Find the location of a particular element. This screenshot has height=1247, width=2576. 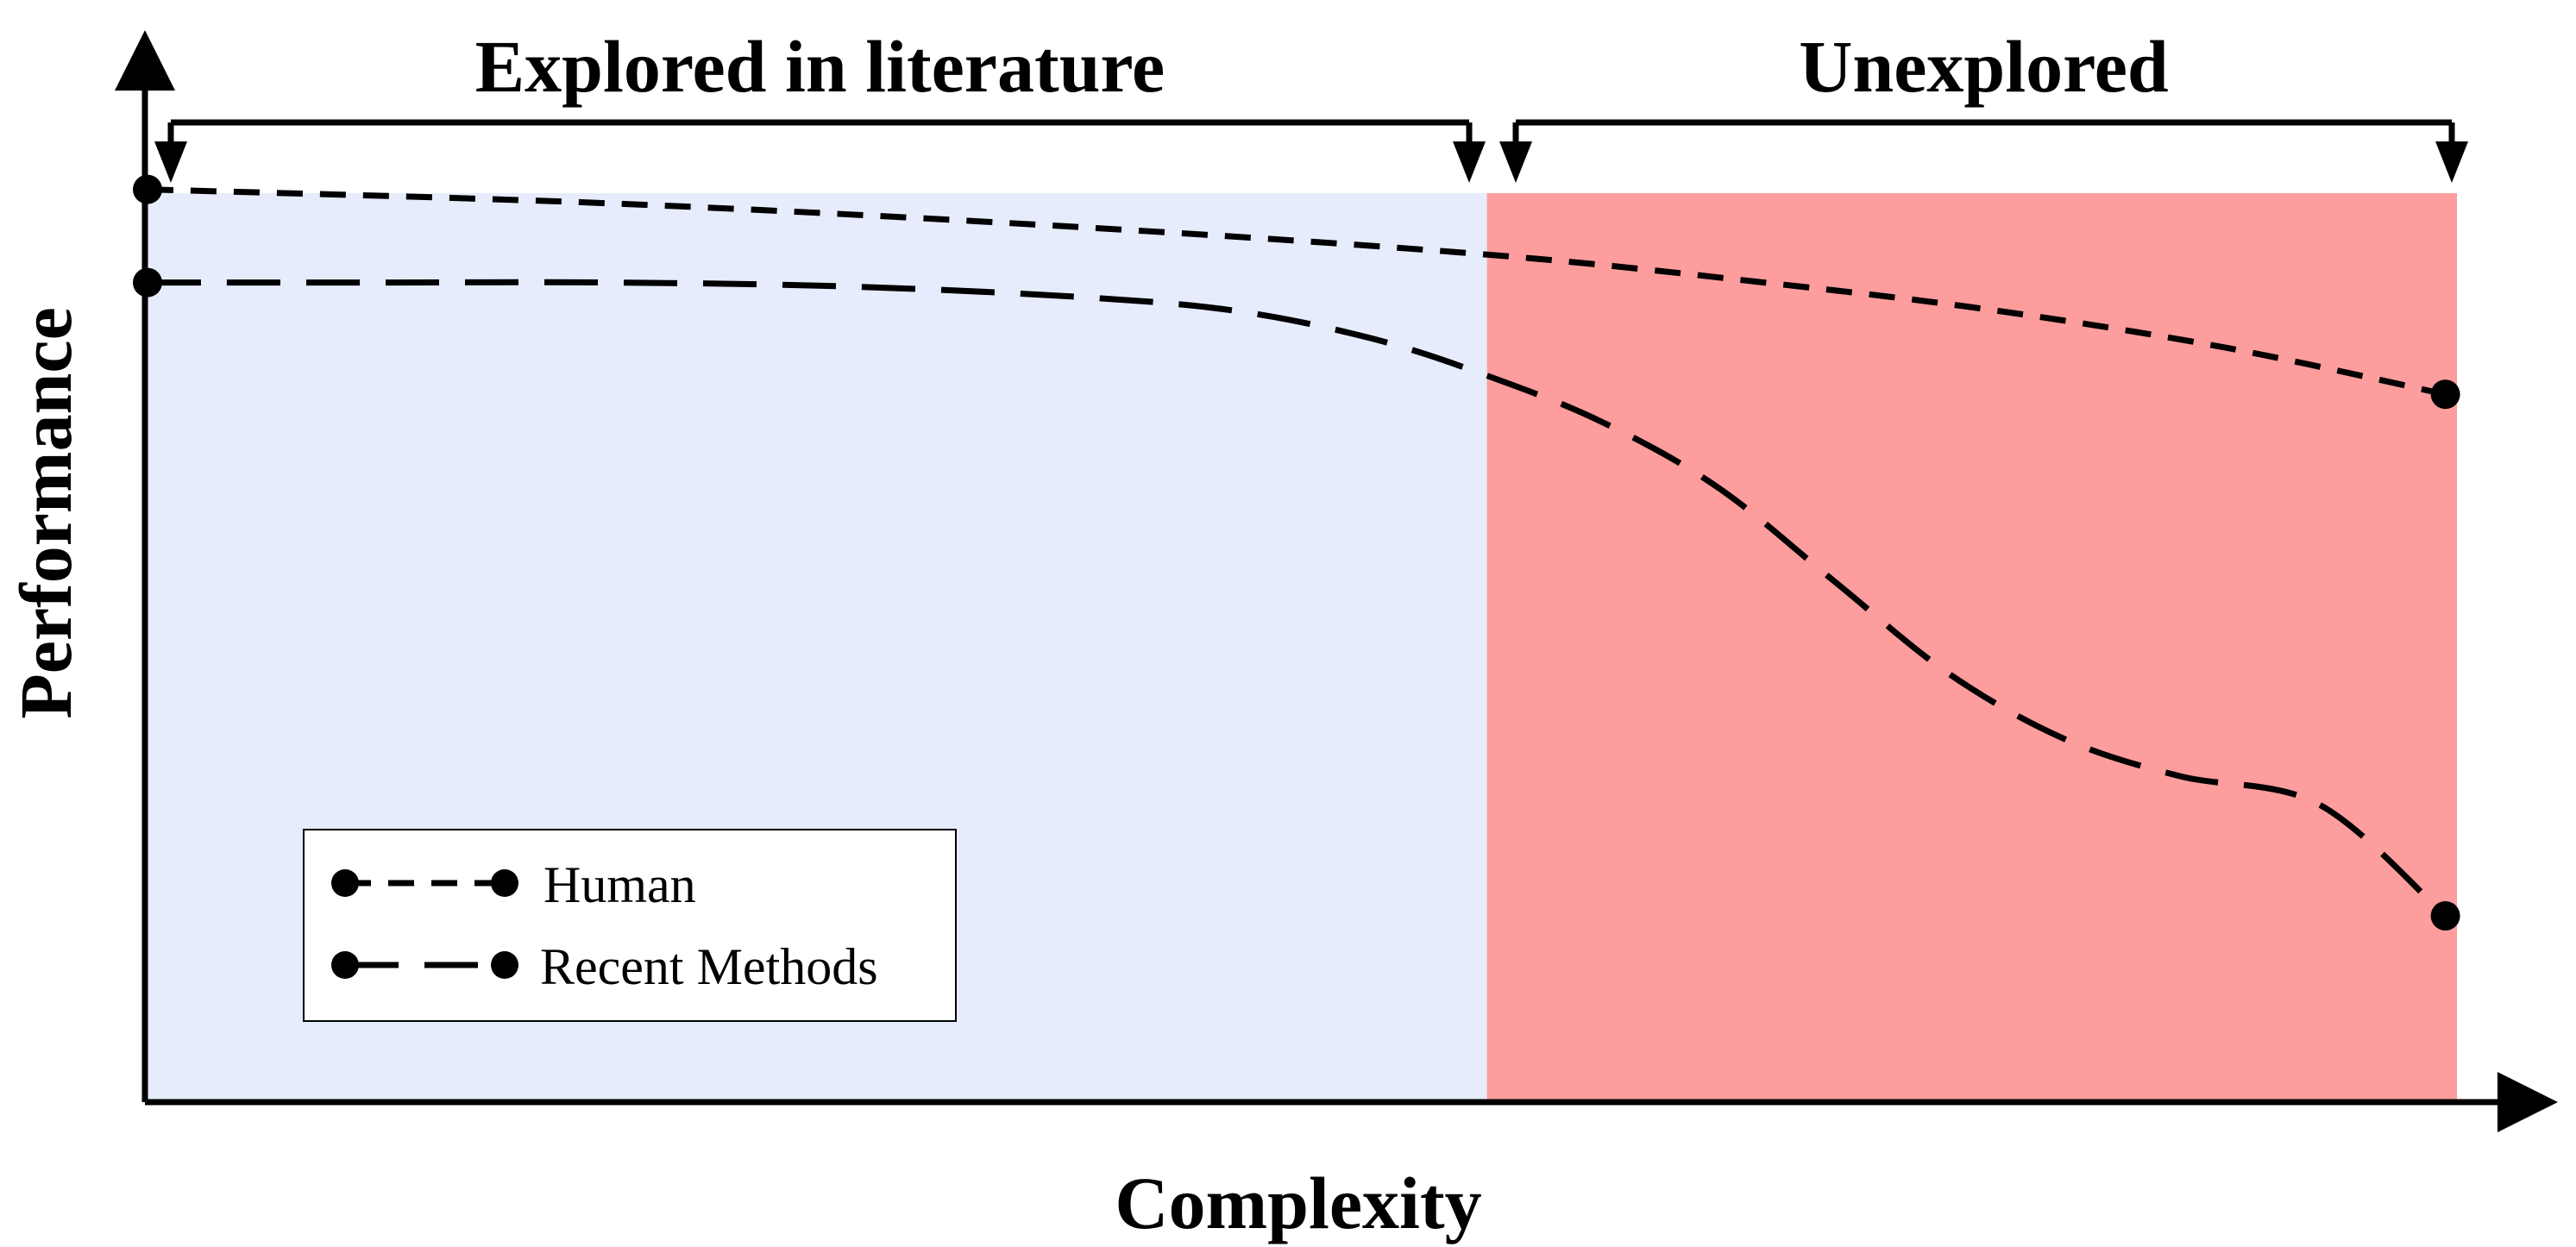

bracket-unexplored is located at coordinates (1983, 151).